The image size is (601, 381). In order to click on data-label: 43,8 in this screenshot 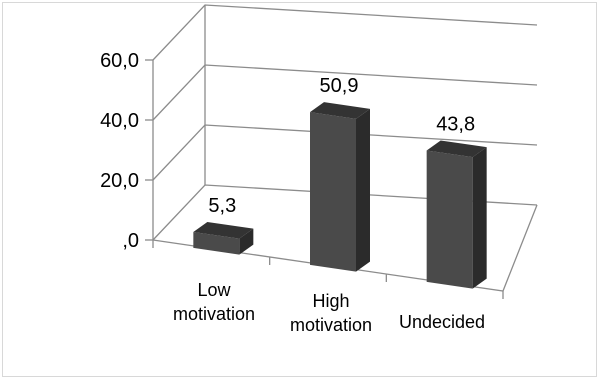, I will do `click(455, 124)`.